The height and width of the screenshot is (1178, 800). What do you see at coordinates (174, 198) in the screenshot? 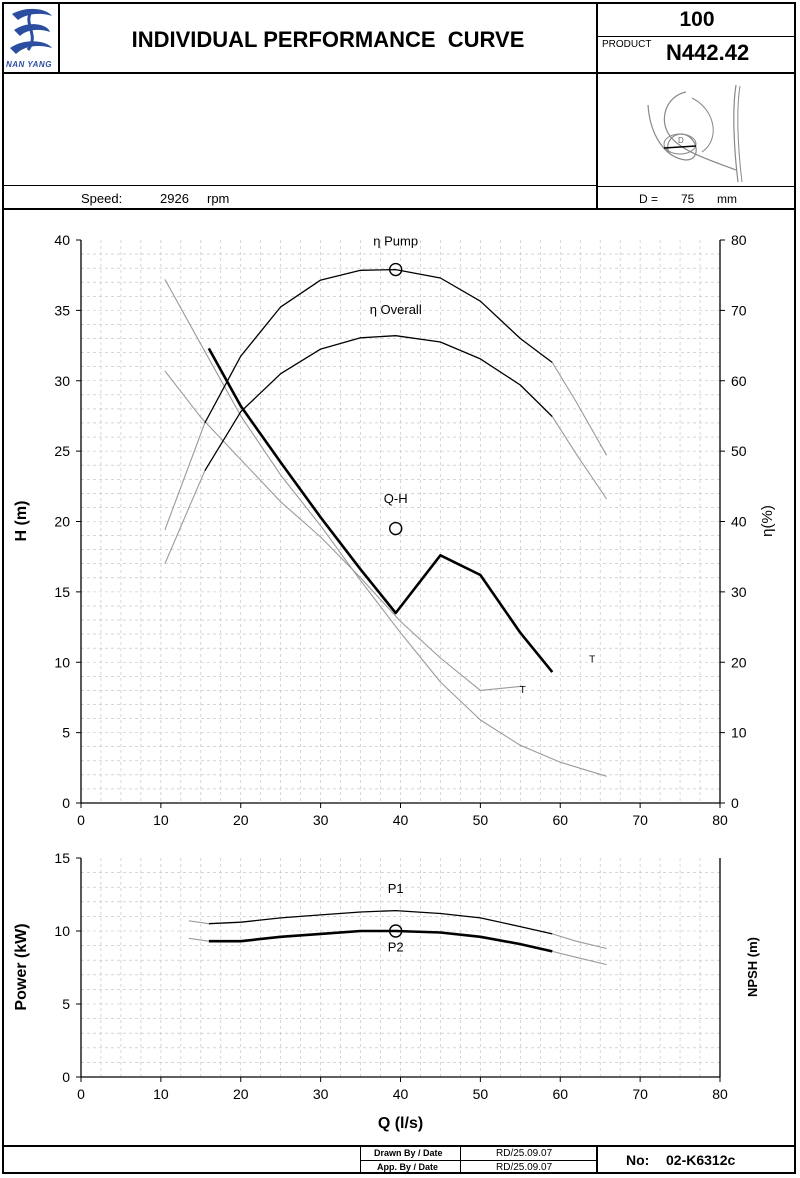
I see `speed-value: 2926` at bounding box center [174, 198].